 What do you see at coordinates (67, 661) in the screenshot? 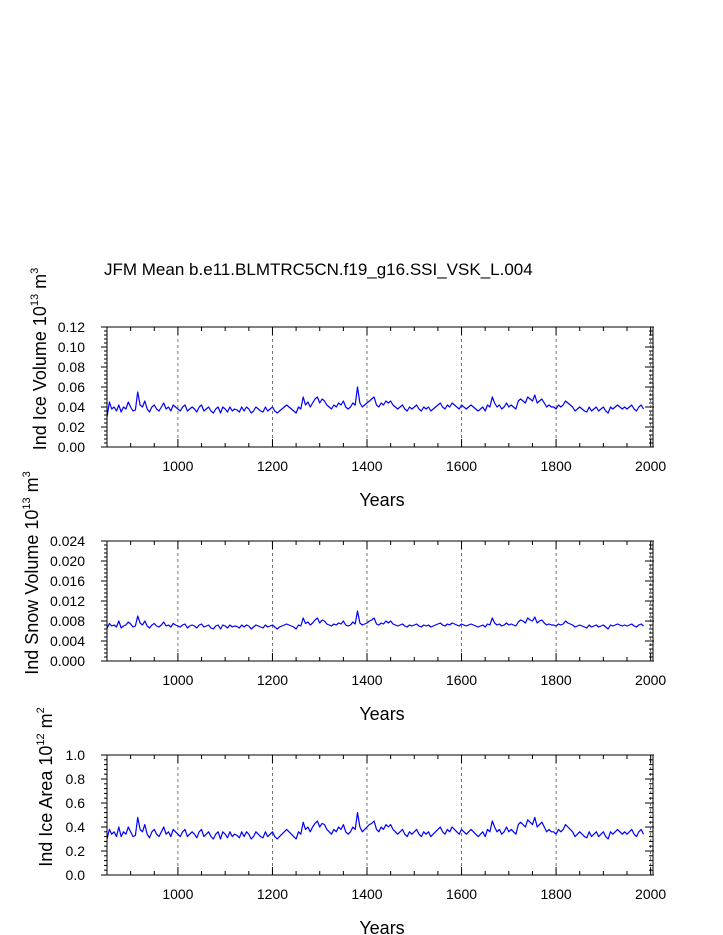
I see `y-tick-label: 0.000` at bounding box center [67, 661].